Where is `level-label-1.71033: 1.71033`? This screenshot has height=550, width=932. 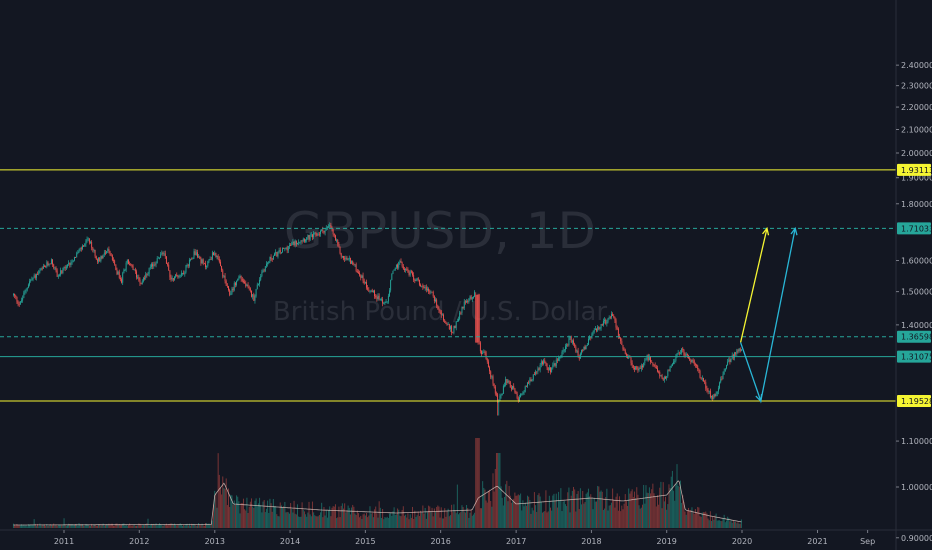
level-label-1.71033: 1.71033 is located at coordinates (916, 228).